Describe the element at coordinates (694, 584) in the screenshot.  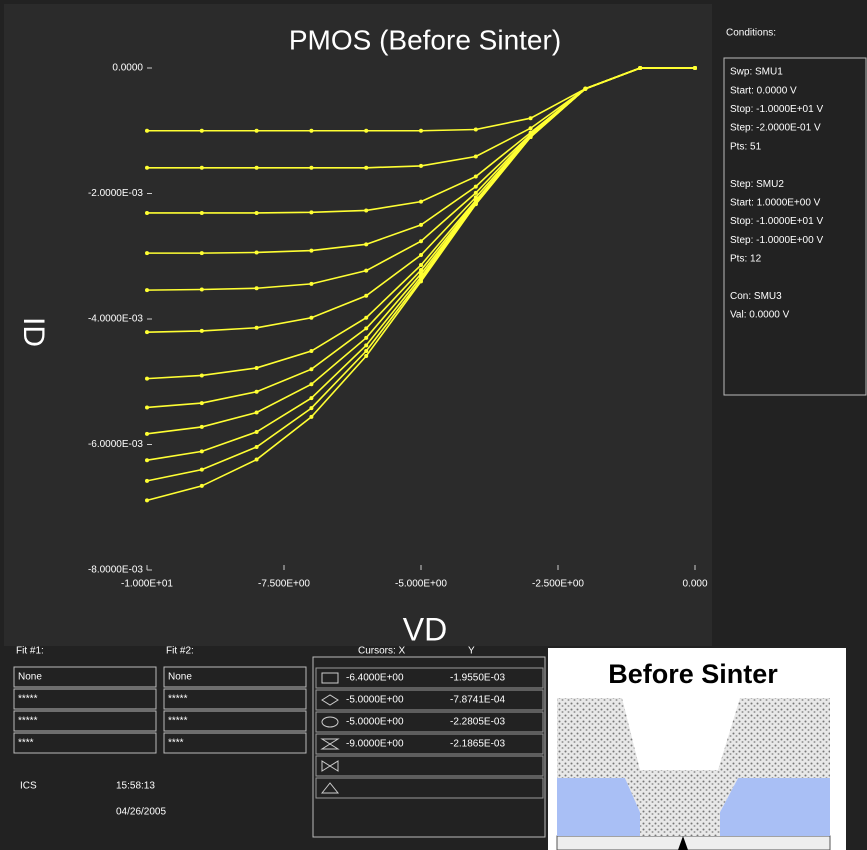
I see `x-tick-label: 0.000` at that location.